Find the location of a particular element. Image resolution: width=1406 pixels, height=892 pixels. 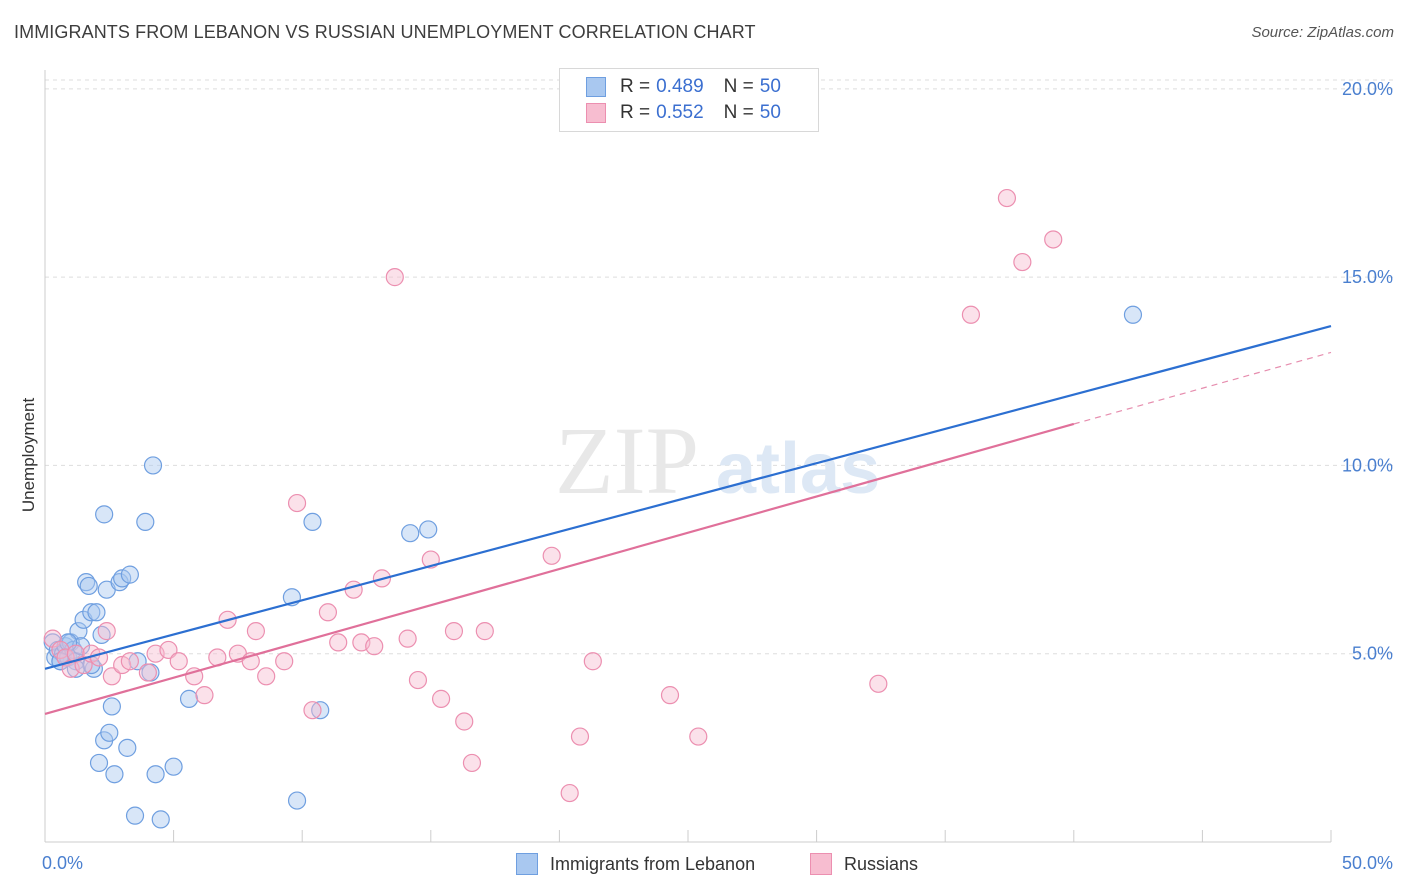

trend-line-russians-extension is located at coordinates (1202, 388).